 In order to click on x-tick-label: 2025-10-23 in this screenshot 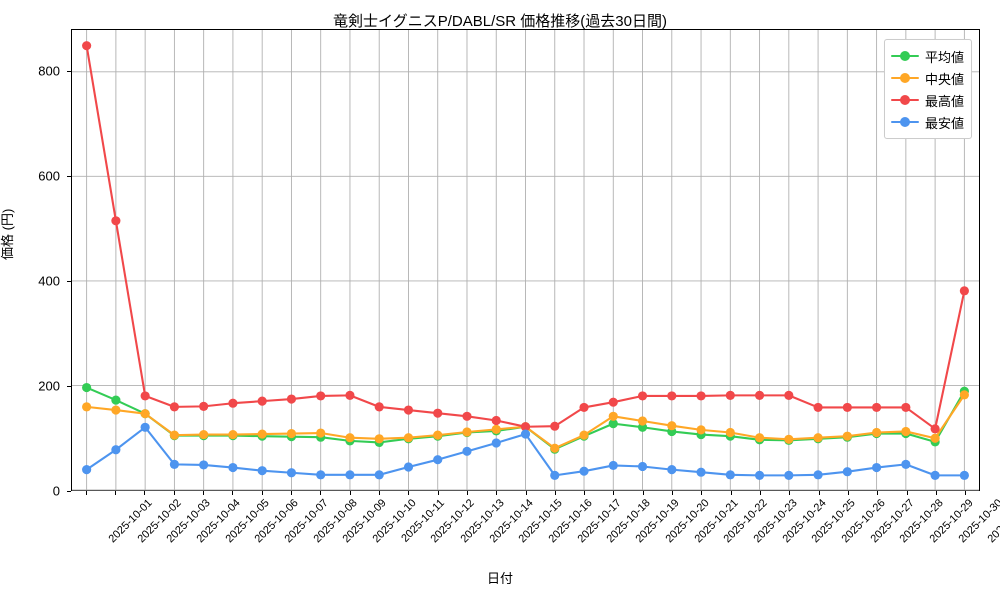, I will do `click(775, 521)`.